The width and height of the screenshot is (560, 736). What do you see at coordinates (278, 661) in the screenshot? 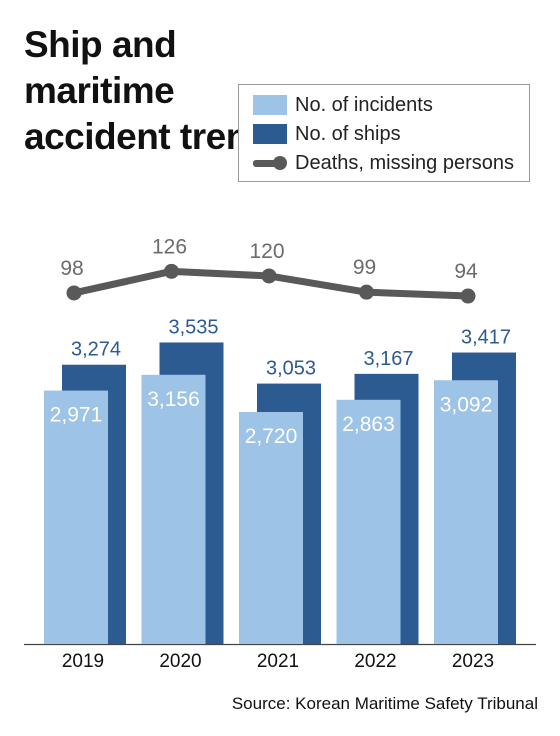
I see `x-tick-label-2021: 2021` at bounding box center [278, 661].